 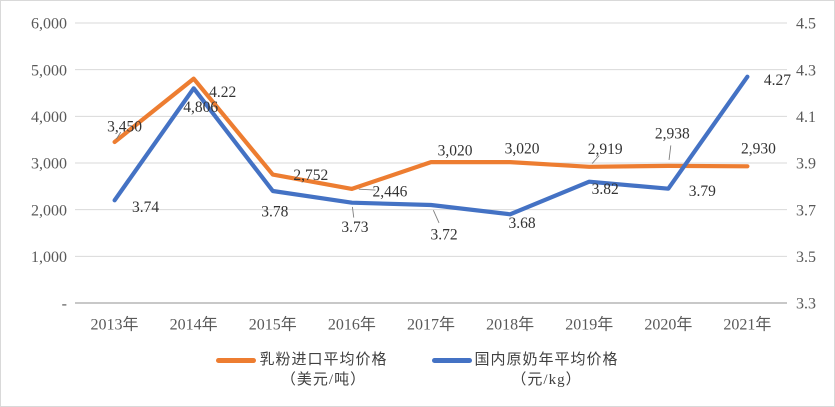 What do you see at coordinates (605, 189) in the screenshot?
I see `data-label-domestic-raw-milk-price: 3.82` at bounding box center [605, 189].